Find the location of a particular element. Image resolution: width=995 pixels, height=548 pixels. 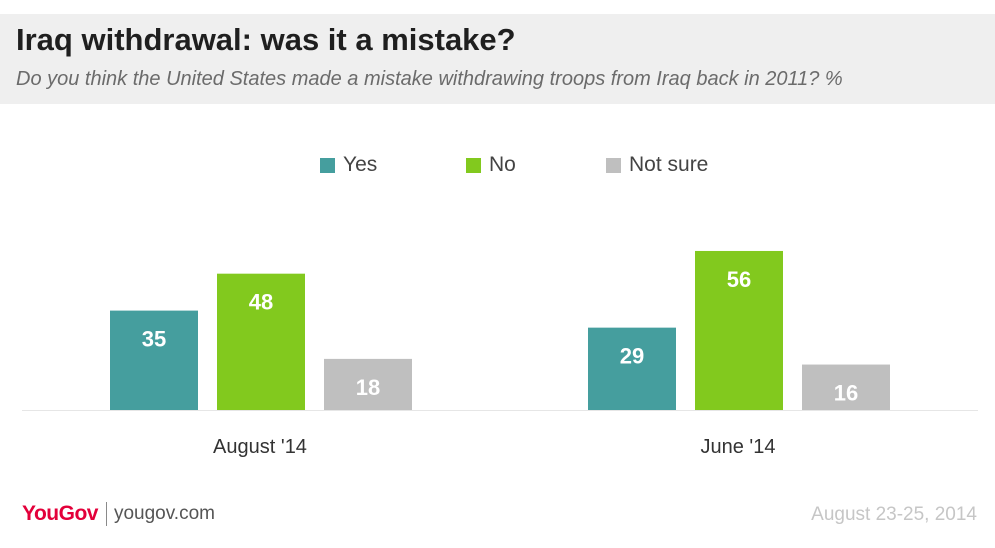

page-title: Iraq withdrawal: was it a mistake? is located at coordinates (266, 39).